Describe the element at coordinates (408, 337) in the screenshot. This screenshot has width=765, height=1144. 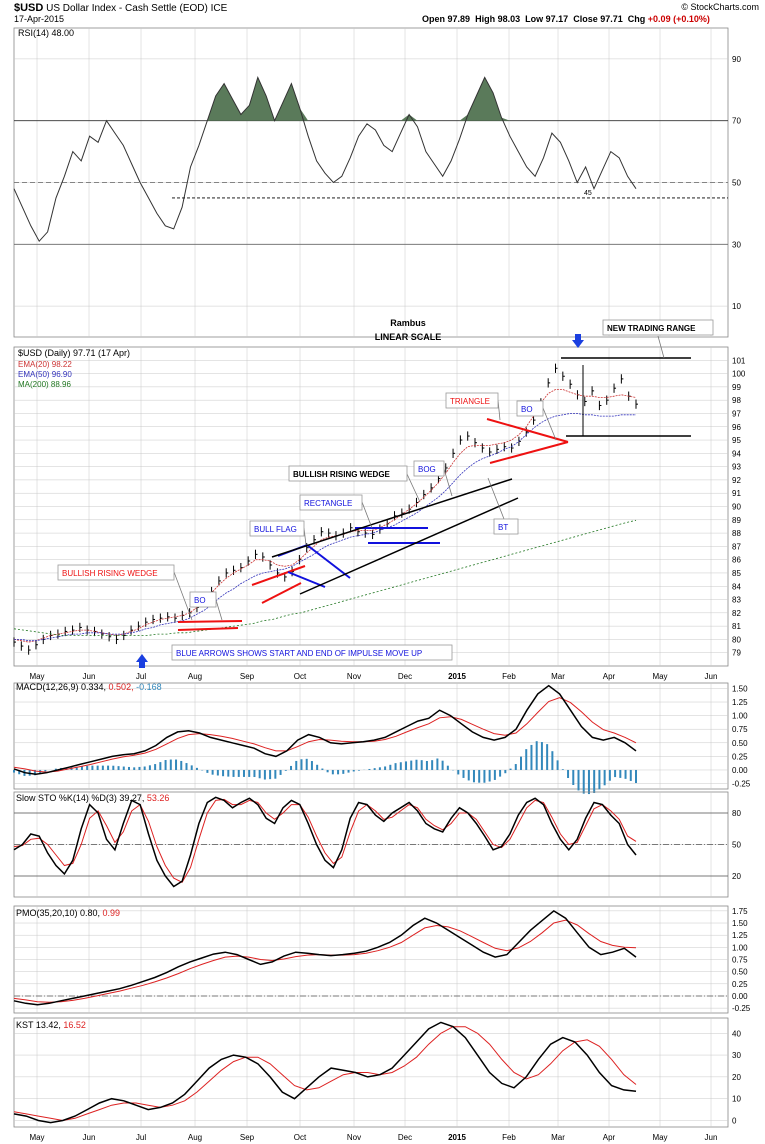
I see `chart-subtitle: LINEAR SCALE` at that location.